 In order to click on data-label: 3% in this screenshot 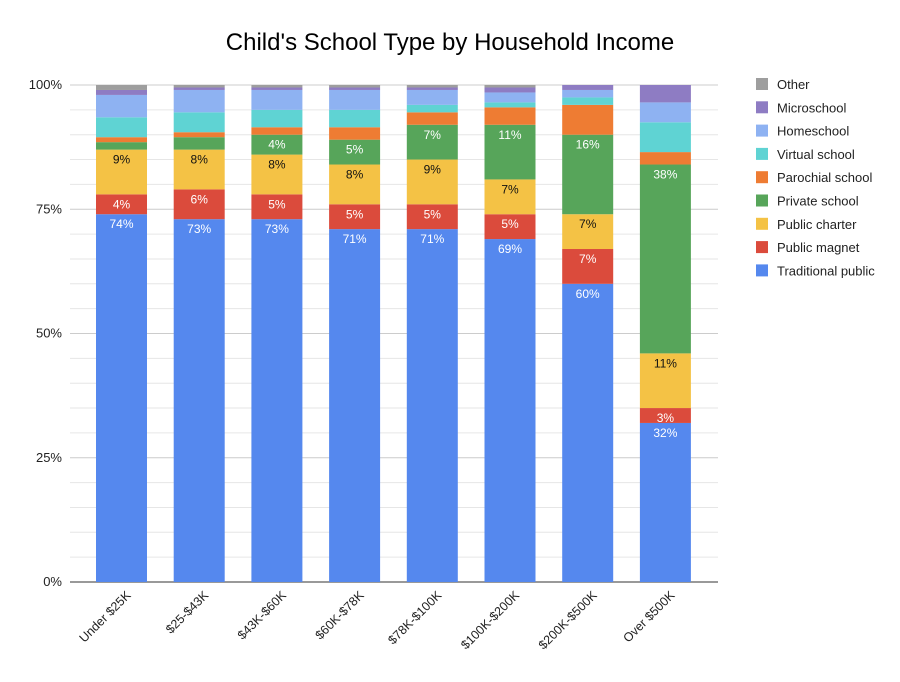, I will do `click(666, 418)`.